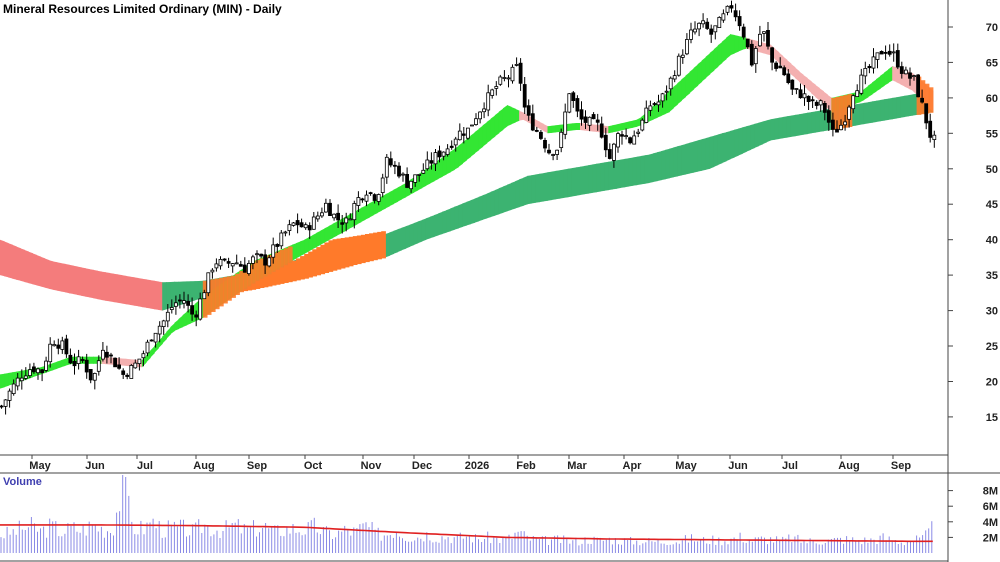 The height and width of the screenshot is (562, 1000). What do you see at coordinates (992, 383) in the screenshot?
I see `price-tick-label: 20` at bounding box center [992, 383].